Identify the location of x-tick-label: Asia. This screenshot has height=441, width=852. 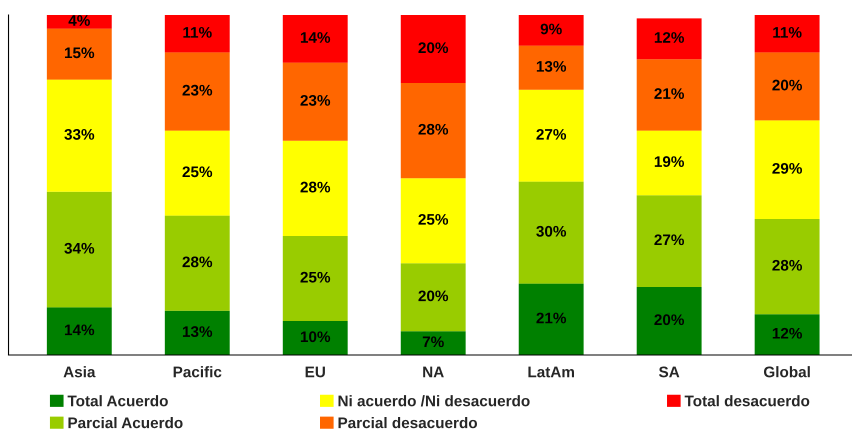
(80, 372).